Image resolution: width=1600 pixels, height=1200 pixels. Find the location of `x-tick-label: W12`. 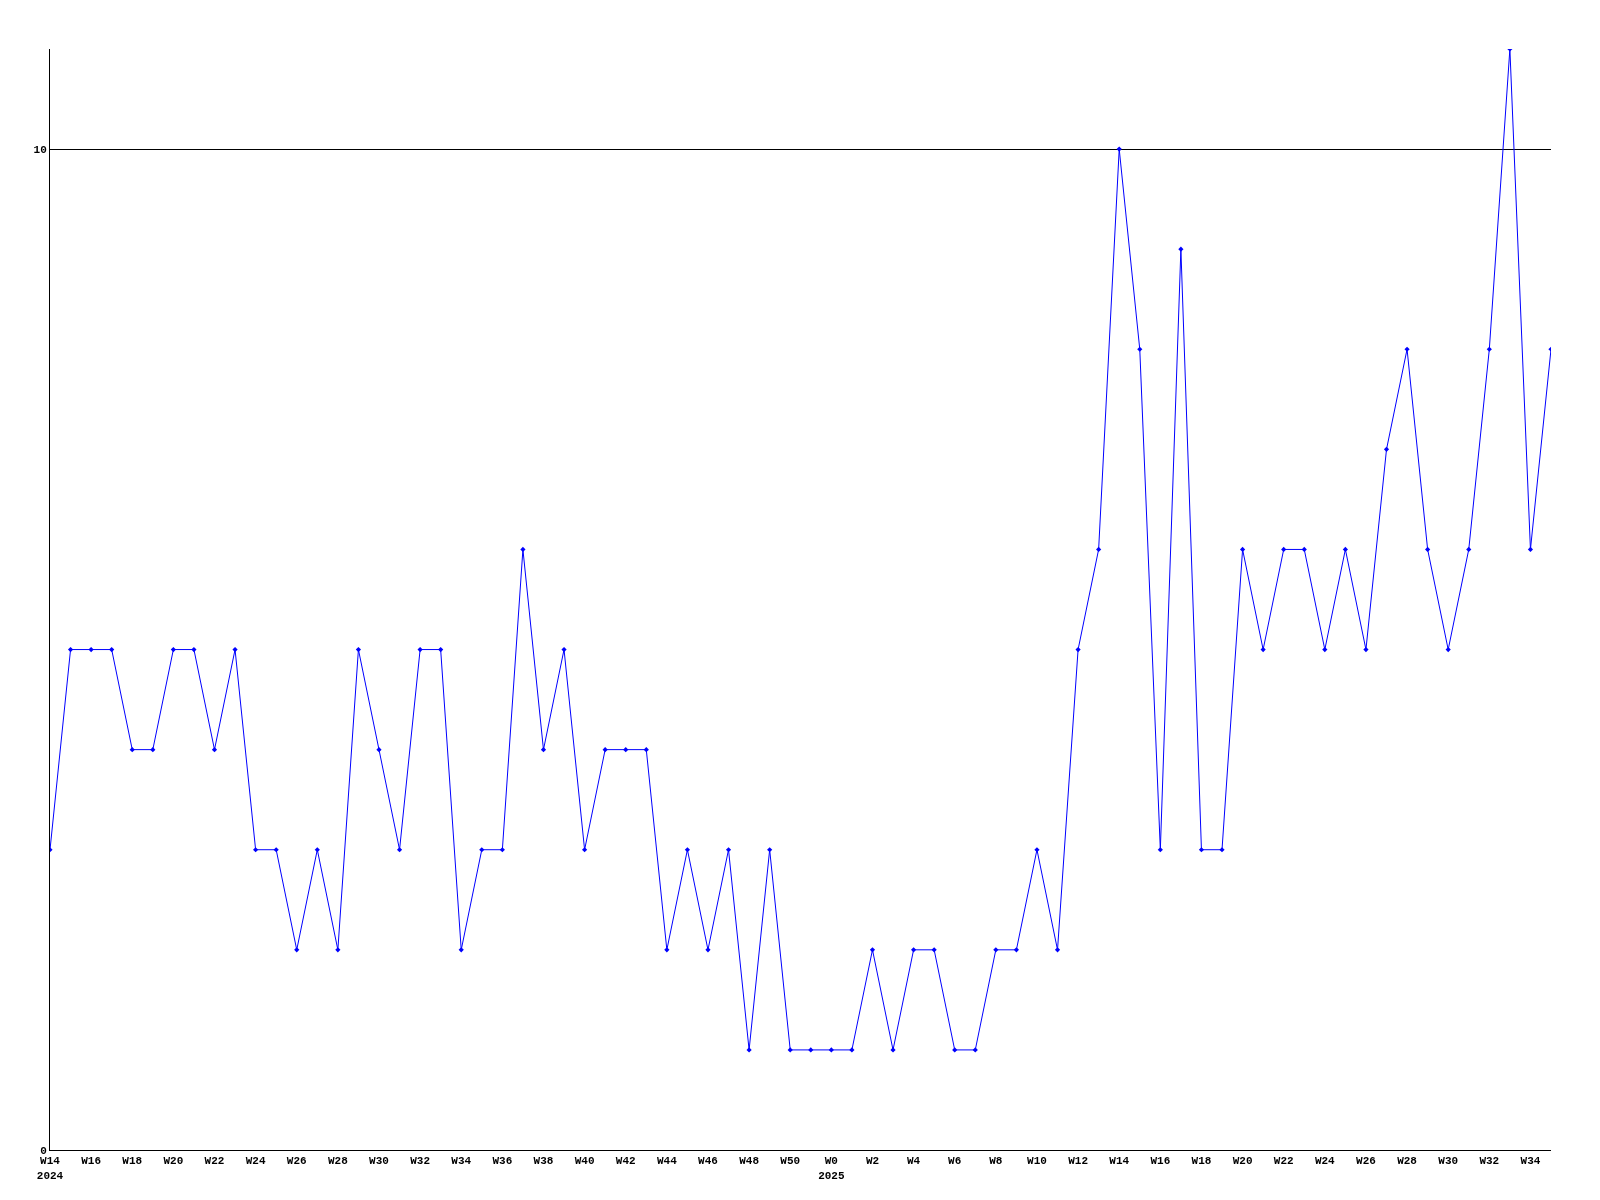

x-tick-label: W12 is located at coordinates (1078, 1161).